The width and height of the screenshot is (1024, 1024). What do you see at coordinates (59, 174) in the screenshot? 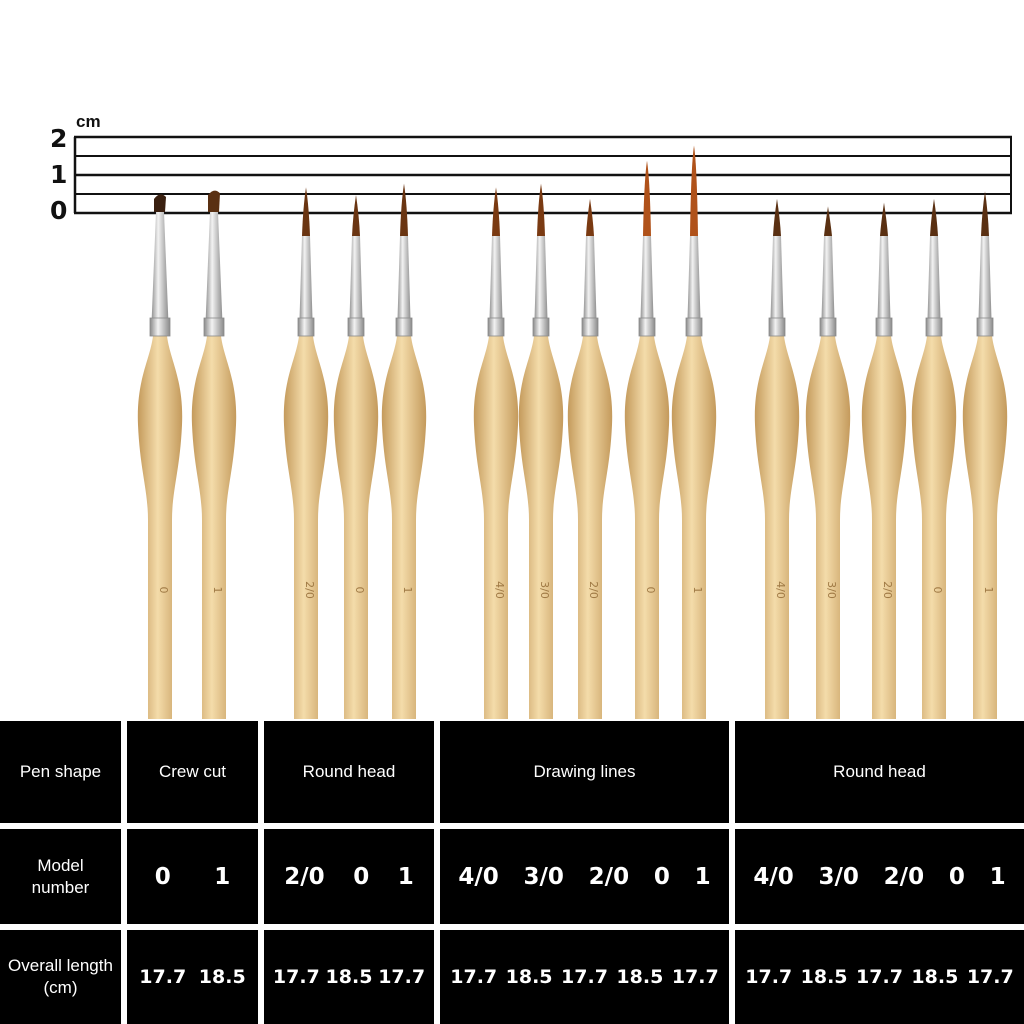
I see `scale-tick-1: 1` at bounding box center [59, 174].